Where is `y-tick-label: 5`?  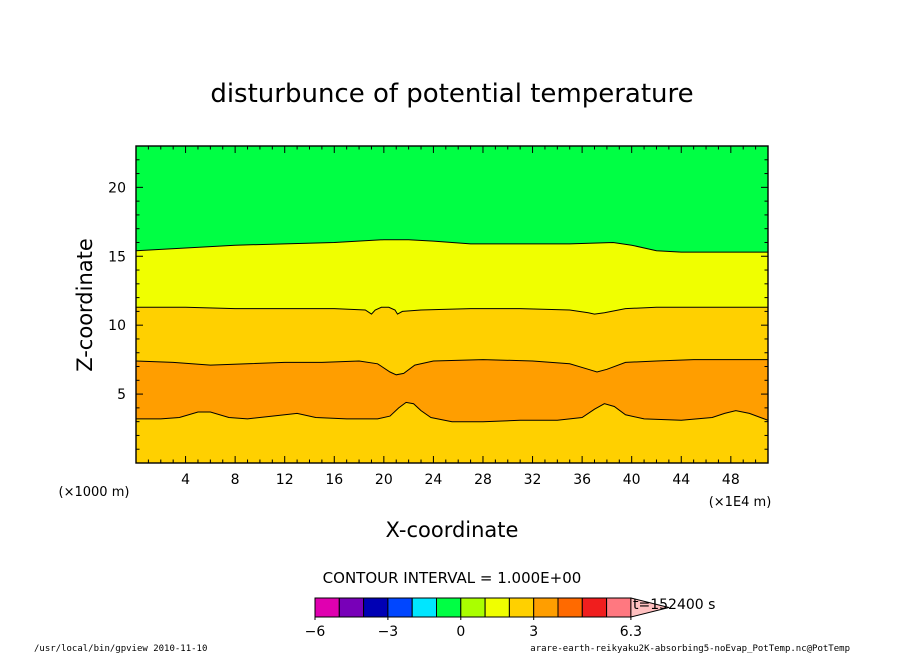
y-tick-label: 5 is located at coordinates (121, 395).